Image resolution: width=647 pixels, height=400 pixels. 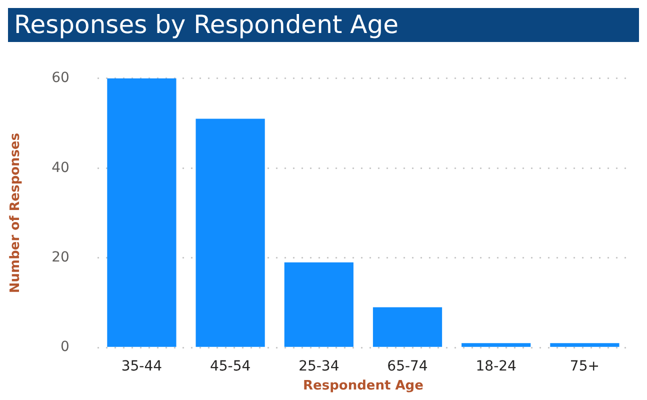 I want to click on x-tick-label: 75+, so click(x=585, y=366).